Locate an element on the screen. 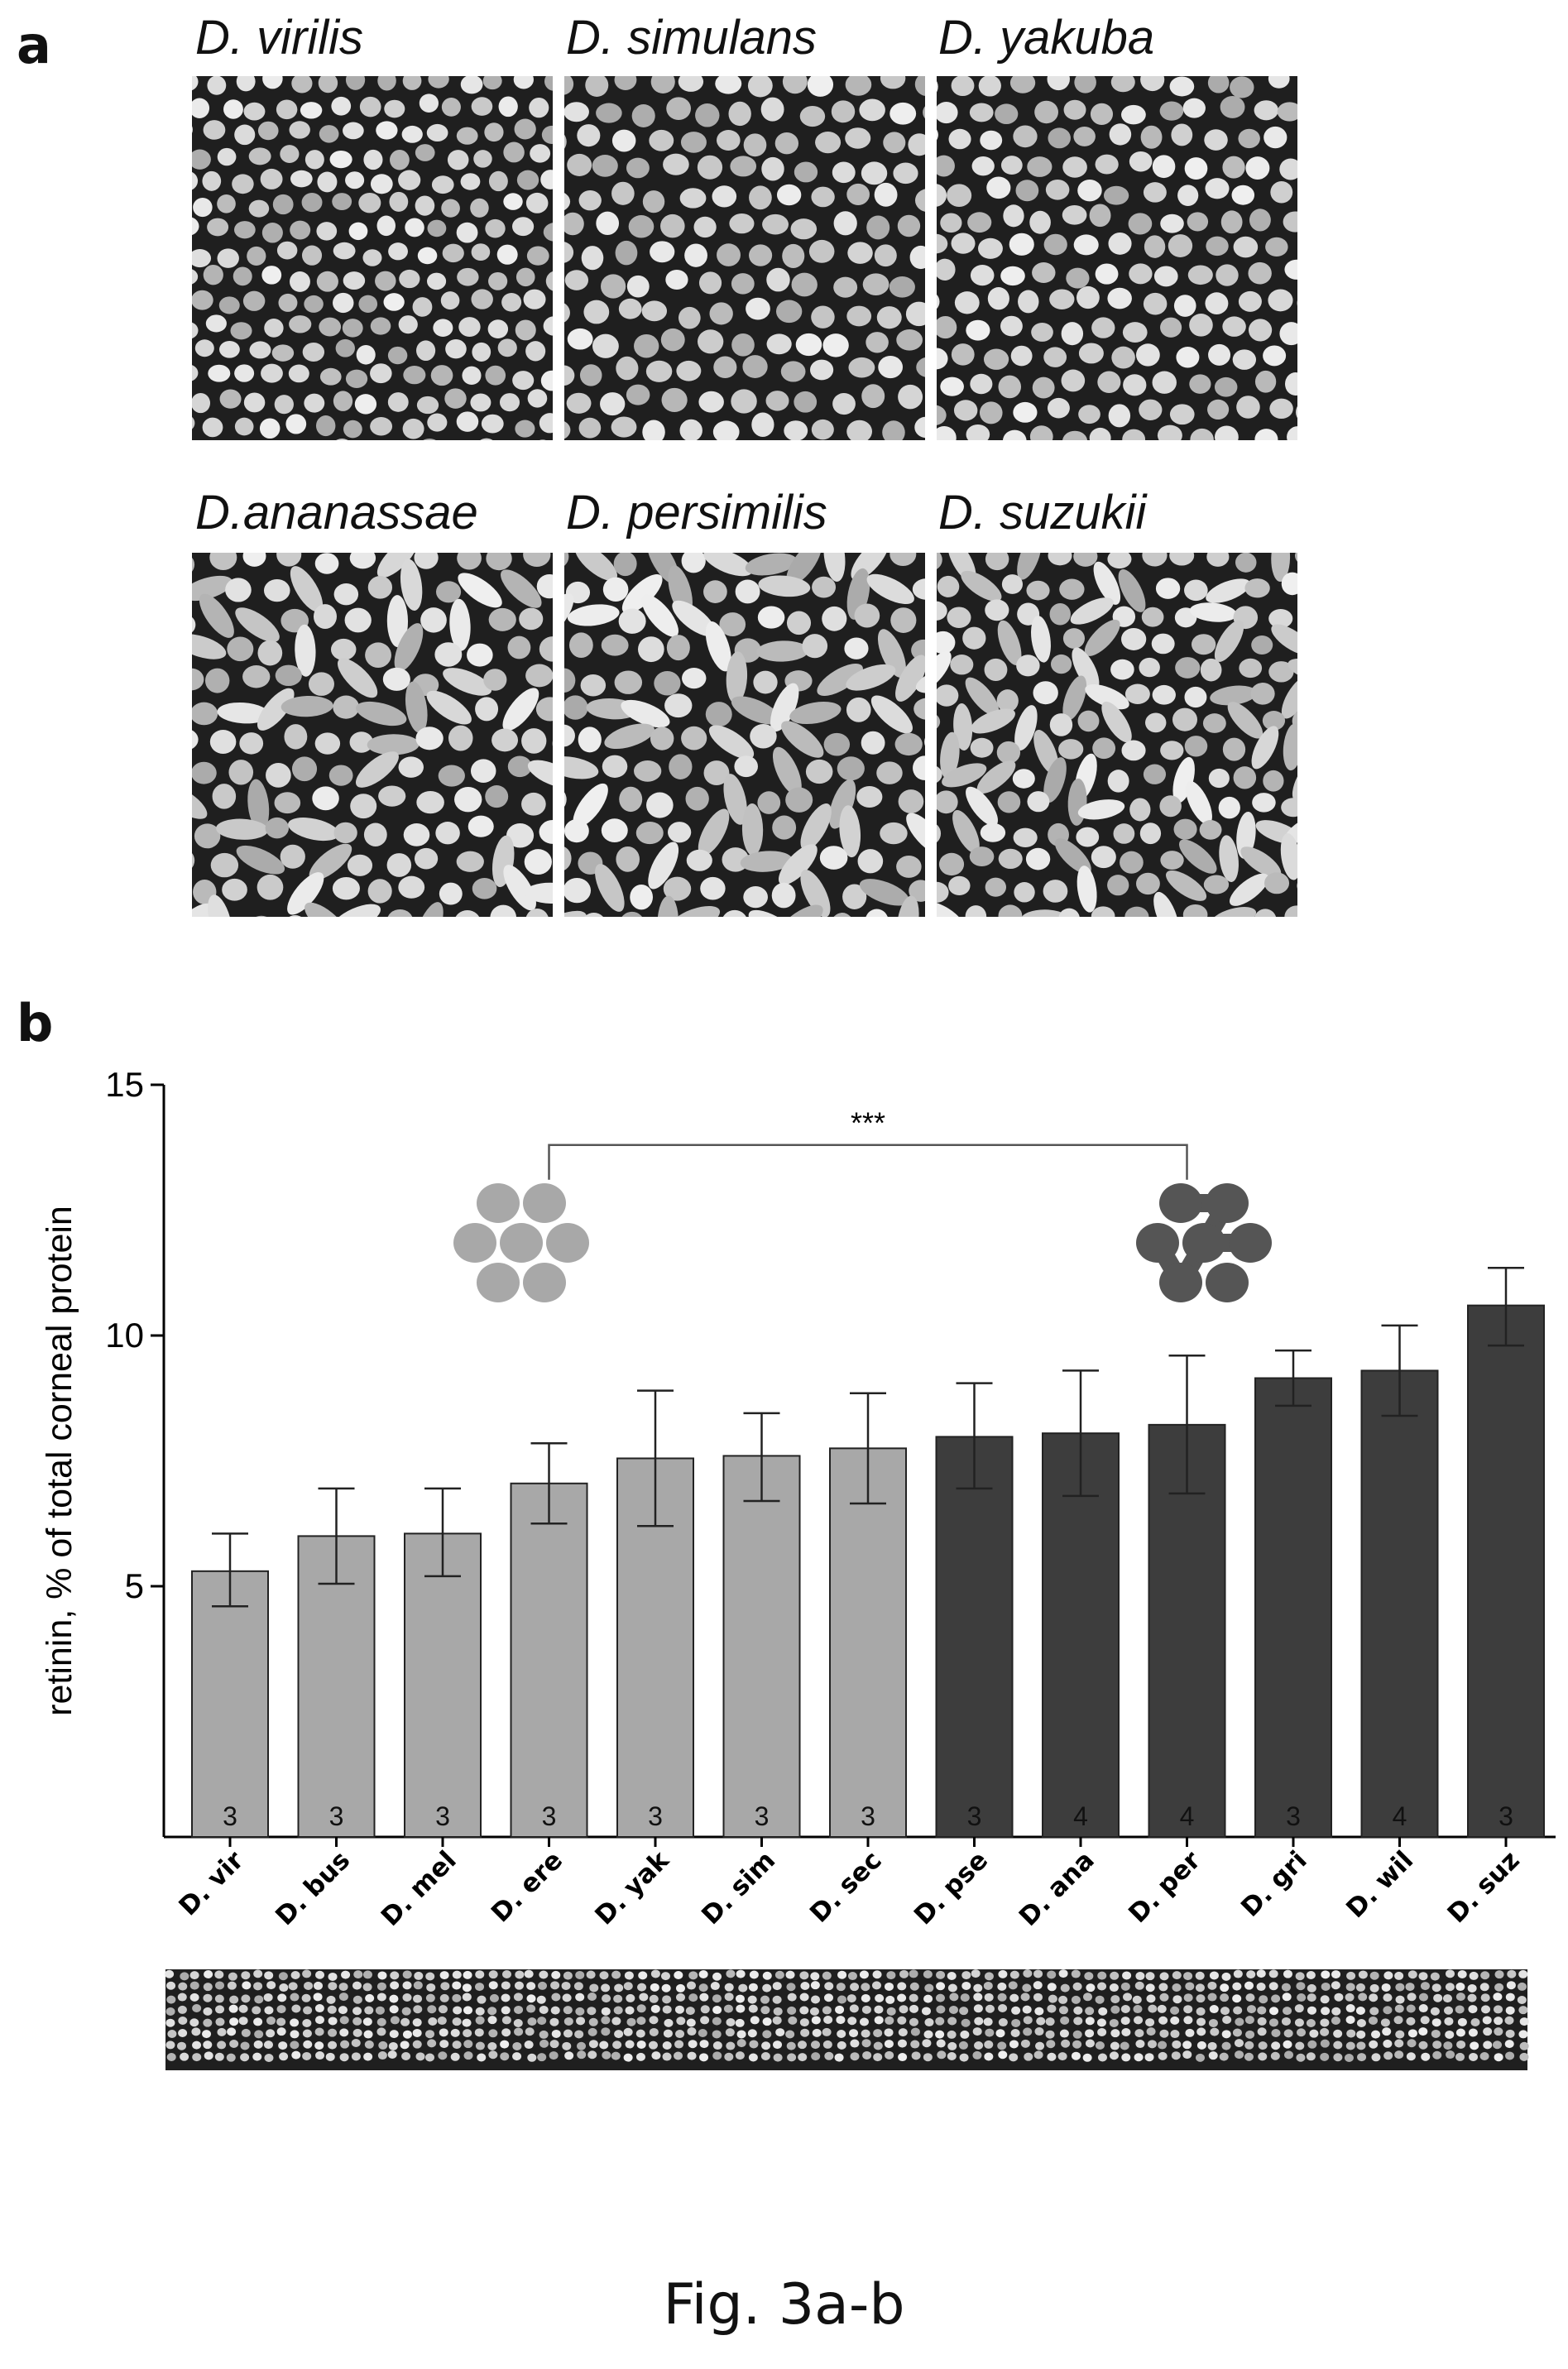 Image resolution: width=1568 pixels, height=2369 pixels. y-tick-label: 5 is located at coordinates (134, 1585).